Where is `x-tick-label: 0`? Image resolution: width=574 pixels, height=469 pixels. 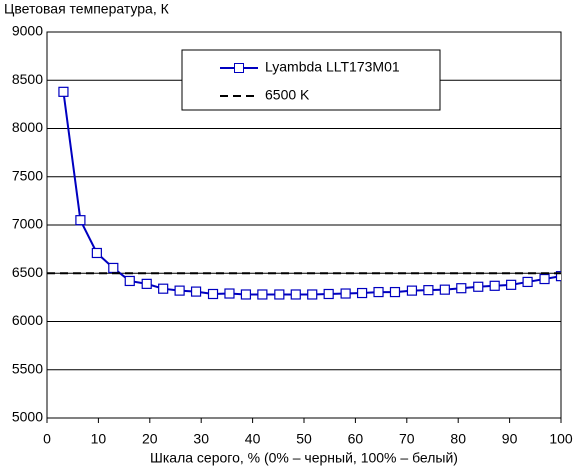 x-tick-label: 0 is located at coordinates (47, 439).